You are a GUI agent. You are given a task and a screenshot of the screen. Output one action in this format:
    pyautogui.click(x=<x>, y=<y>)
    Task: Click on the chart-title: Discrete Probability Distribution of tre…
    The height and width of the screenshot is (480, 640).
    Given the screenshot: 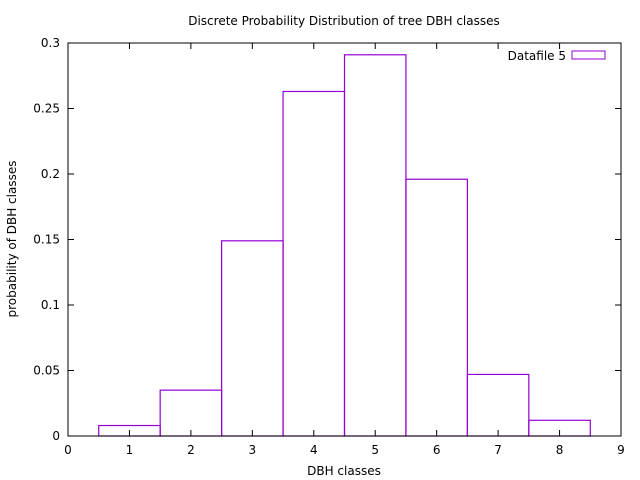 What is the action you would take?
    pyautogui.click(x=344, y=21)
    